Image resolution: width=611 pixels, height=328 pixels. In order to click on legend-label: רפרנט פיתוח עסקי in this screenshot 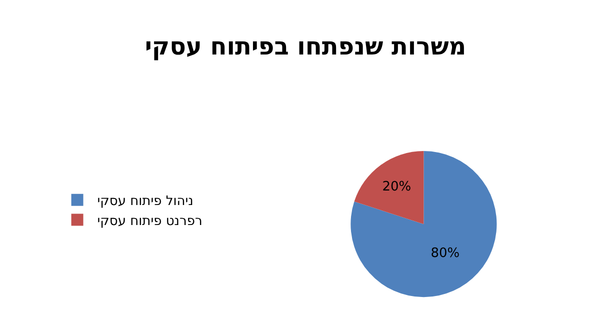, I will do `click(149, 221)`.